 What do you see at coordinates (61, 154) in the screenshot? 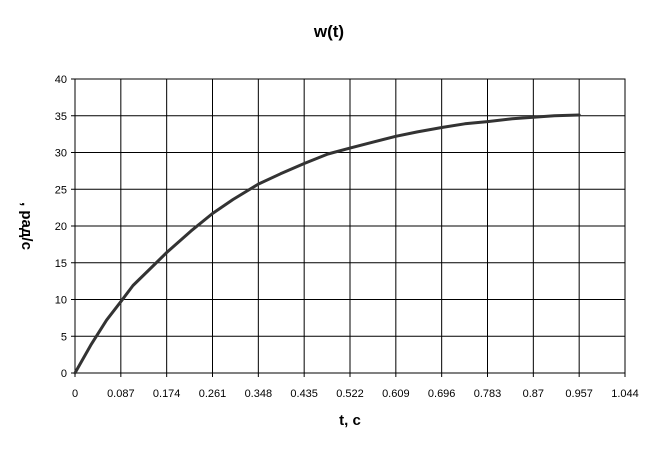
I see `y-tick-label: 30` at bounding box center [61, 154].